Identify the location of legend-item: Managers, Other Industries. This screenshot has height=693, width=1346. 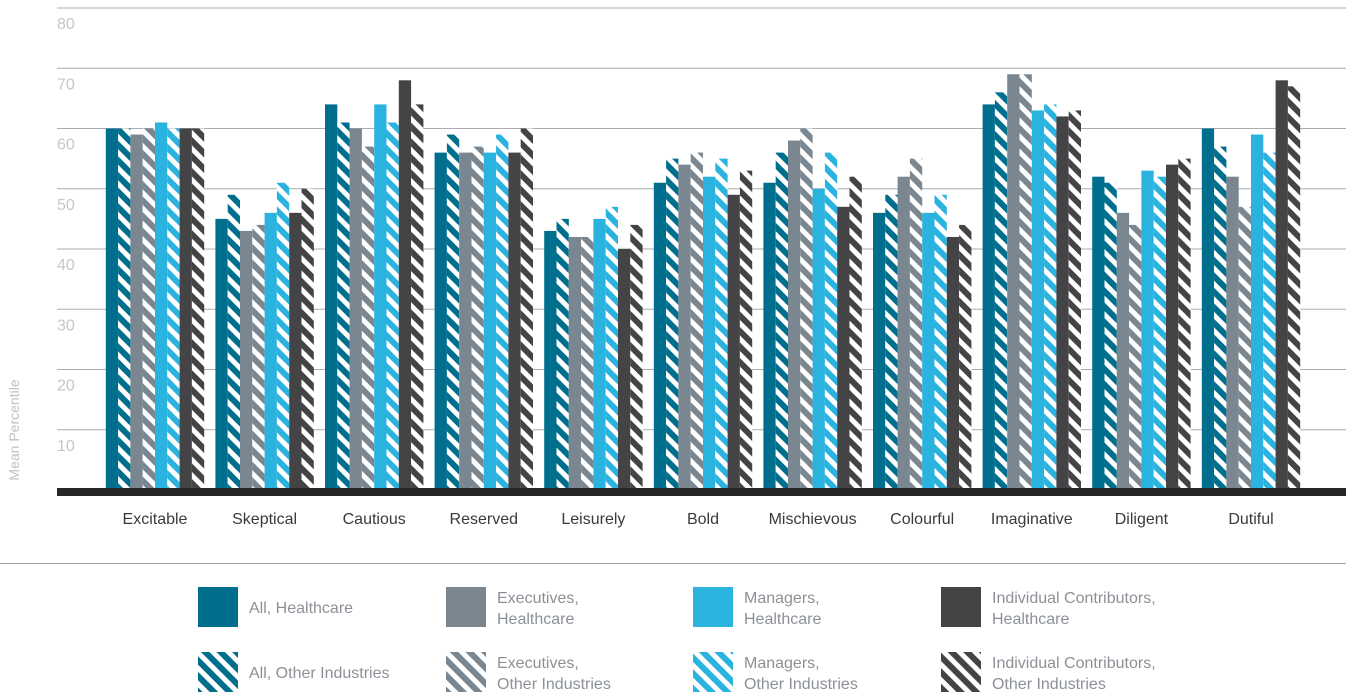
(775, 672).